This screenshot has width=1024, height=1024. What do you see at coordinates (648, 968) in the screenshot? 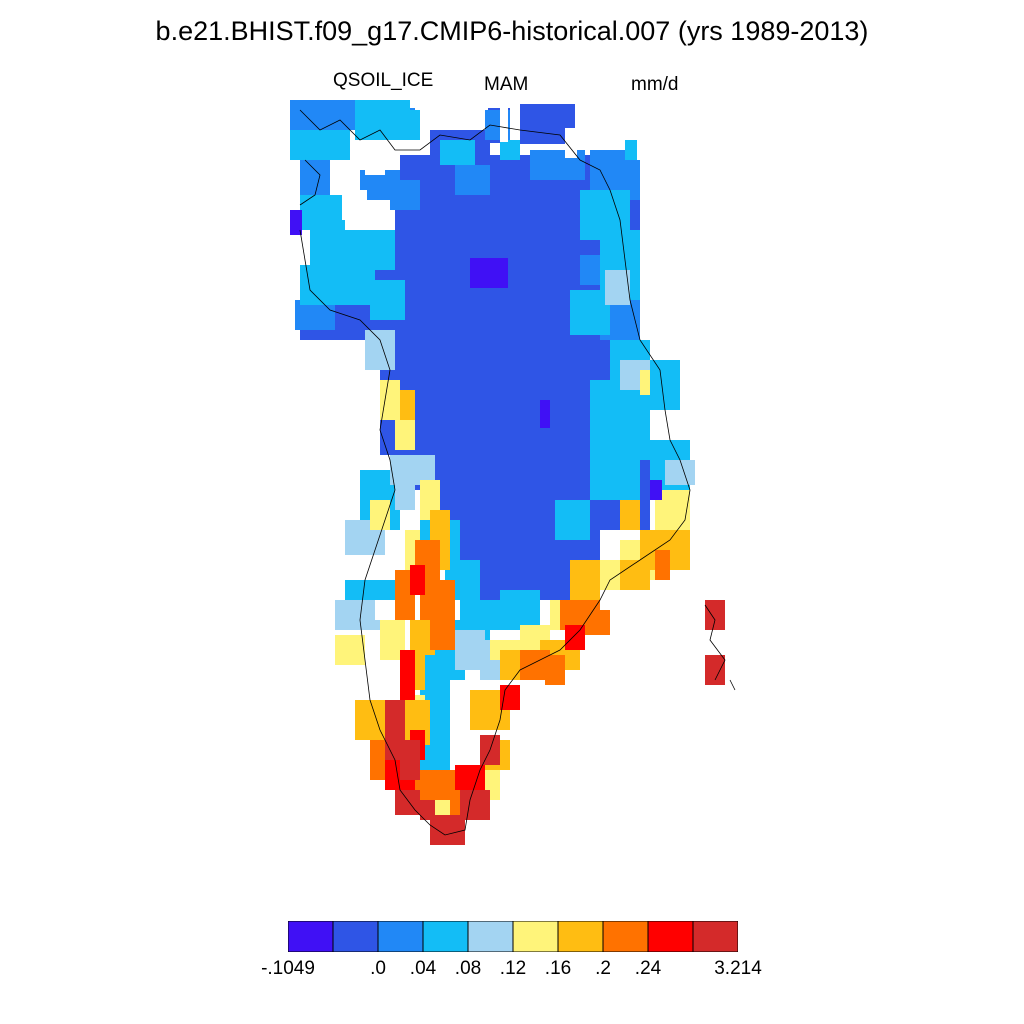
I see `colorbar-tick-label: .24` at bounding box center [648, 968].